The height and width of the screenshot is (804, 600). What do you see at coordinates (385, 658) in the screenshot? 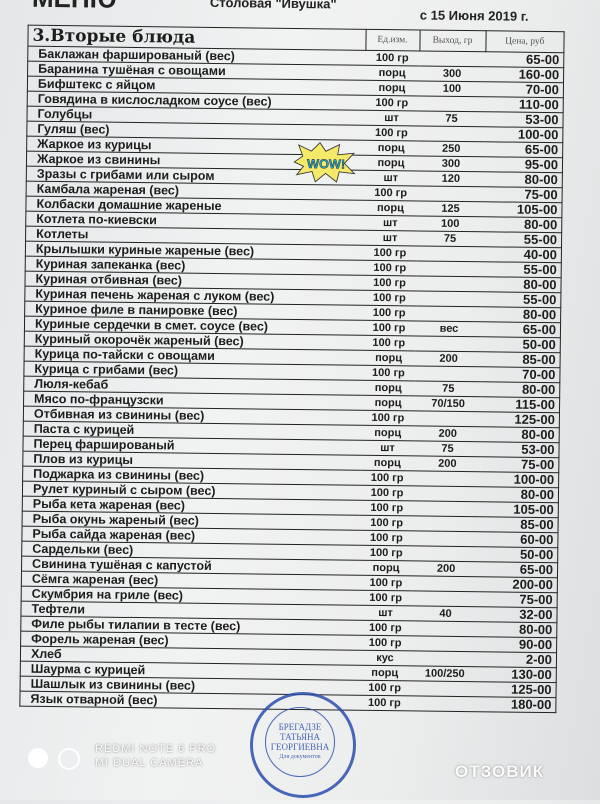
I see `dish-unit: кус` at bounding box center [385, 658].